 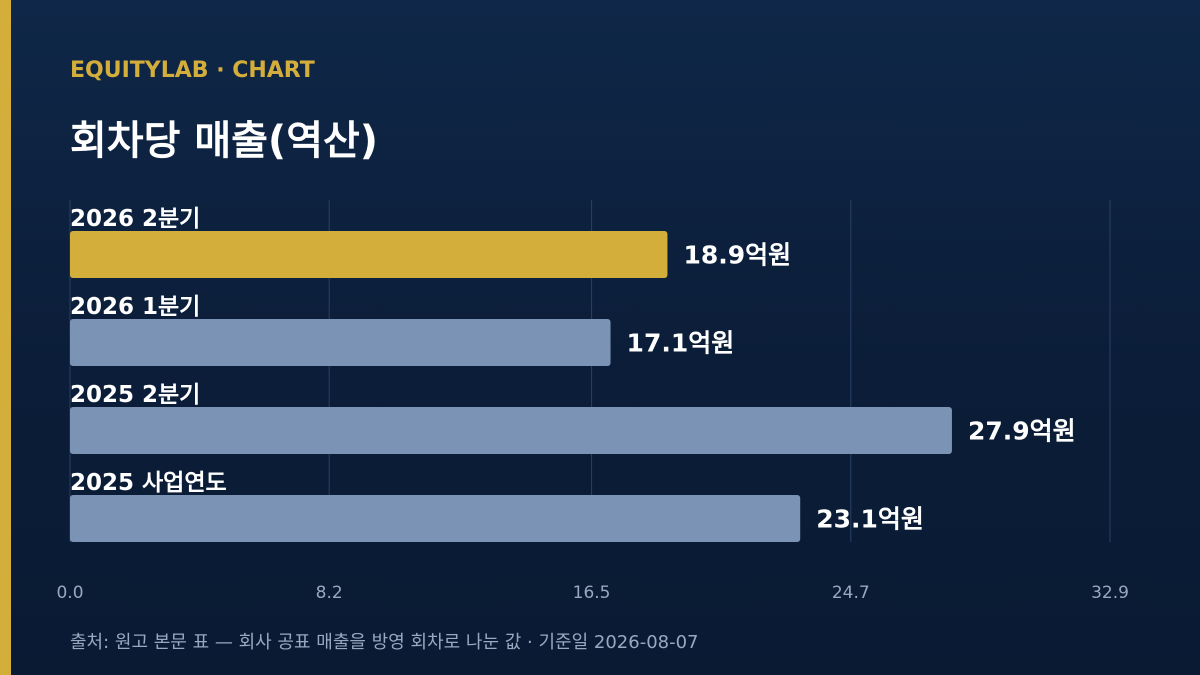 What do you see at coordinates (135, 307) in the screenshot?
I see `category-label: 2026 1분기` at bounding box center [135, 307].